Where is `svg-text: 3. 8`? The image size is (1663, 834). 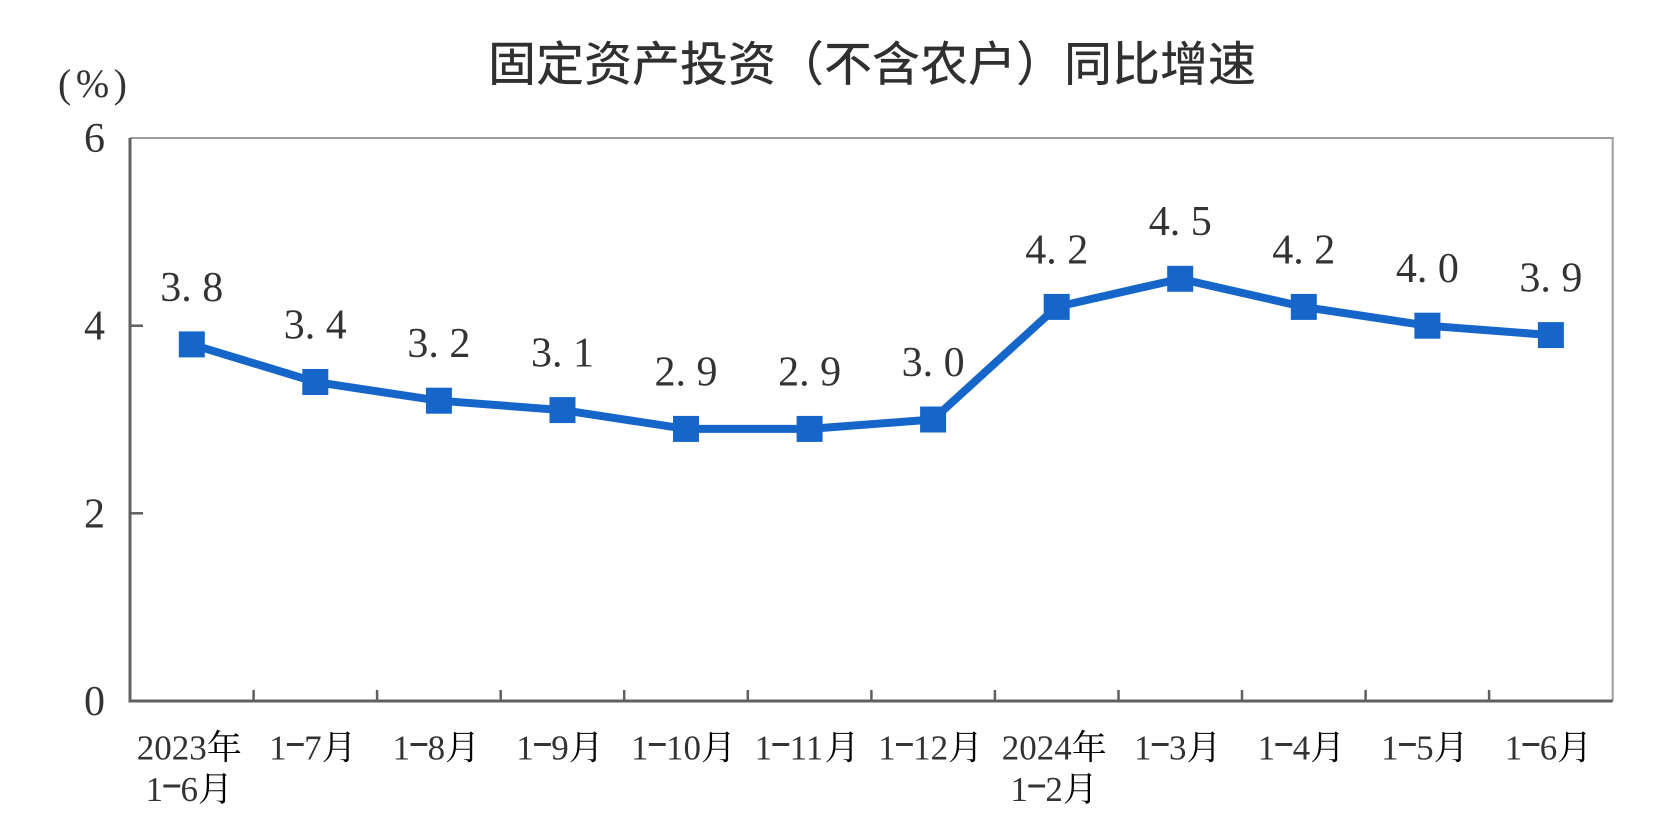 svg-text: 3. 8 is located at coordinates (191, 288).